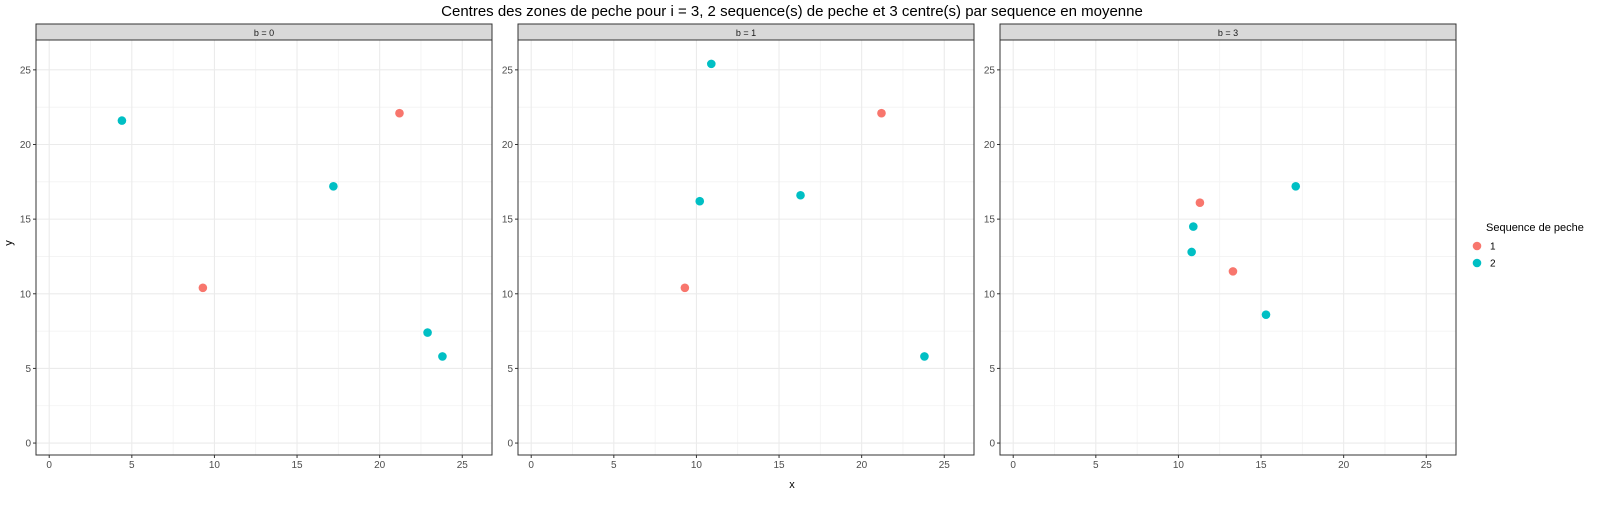 Image resolution: width=1600 pixels, height=505 pixels. I want to click on legend-title: Sequence de peche, so click(1535, 228).